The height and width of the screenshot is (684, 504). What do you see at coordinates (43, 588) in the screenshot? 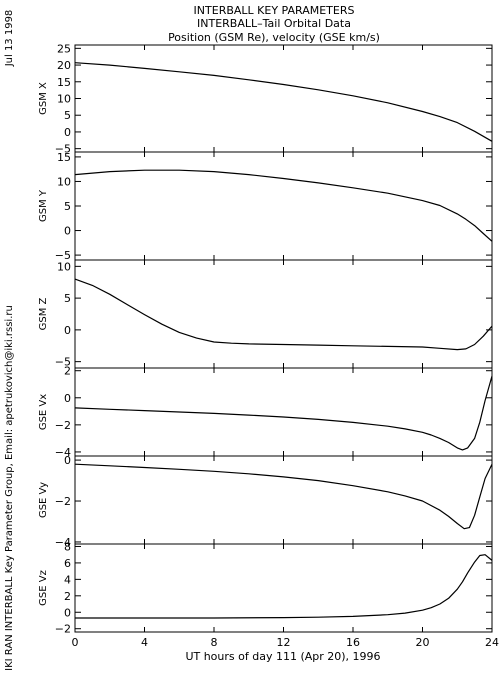
I see `y-axis-label: GSE Vz` at bounding box center [43, 588].